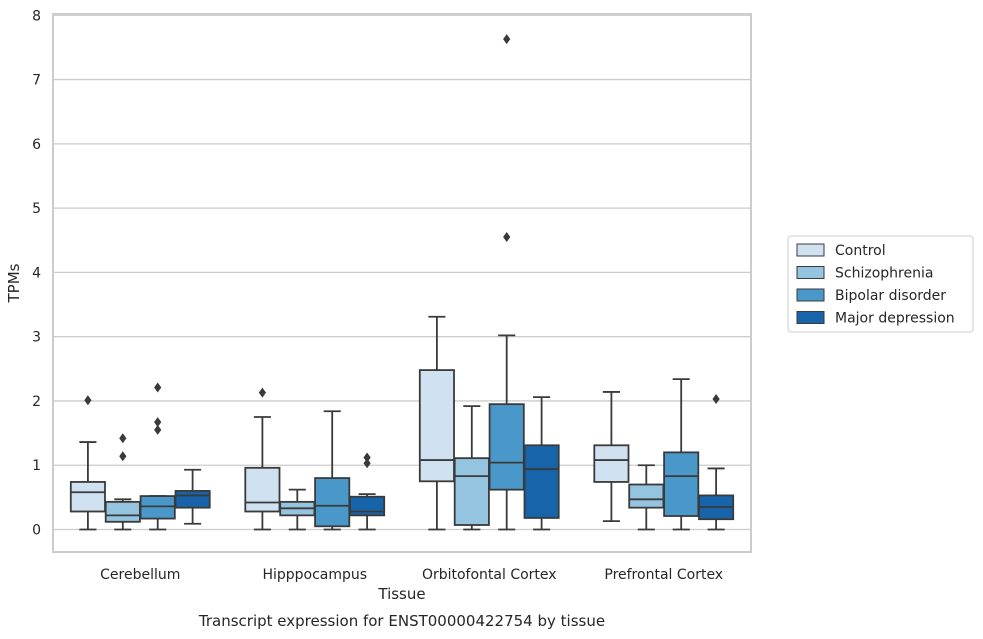 The image size is (983, 639). Describe the element at coordinates (890, 296) in the screenshot. I see `legend-label: Bipolar disorder` at that location.